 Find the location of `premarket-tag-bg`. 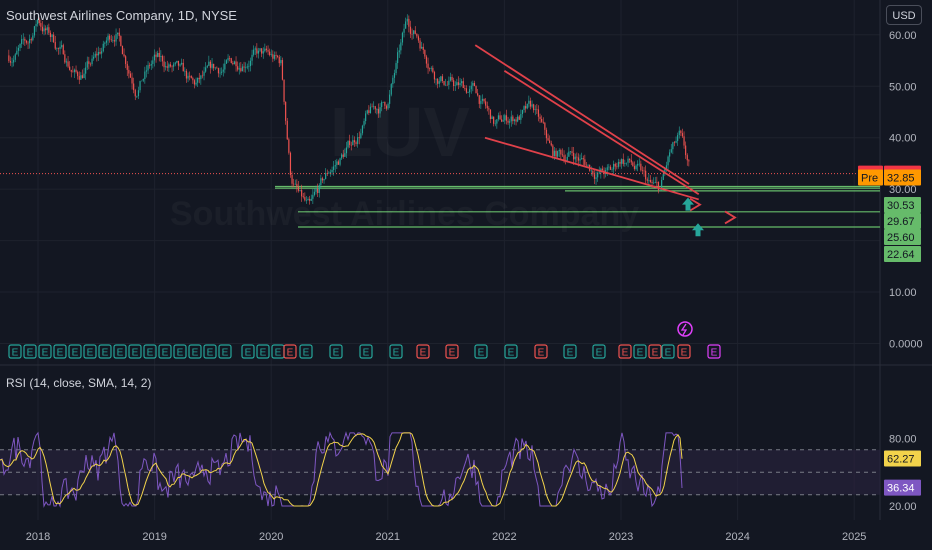

premarket-tag-bg is located at coordinates (870, 177).